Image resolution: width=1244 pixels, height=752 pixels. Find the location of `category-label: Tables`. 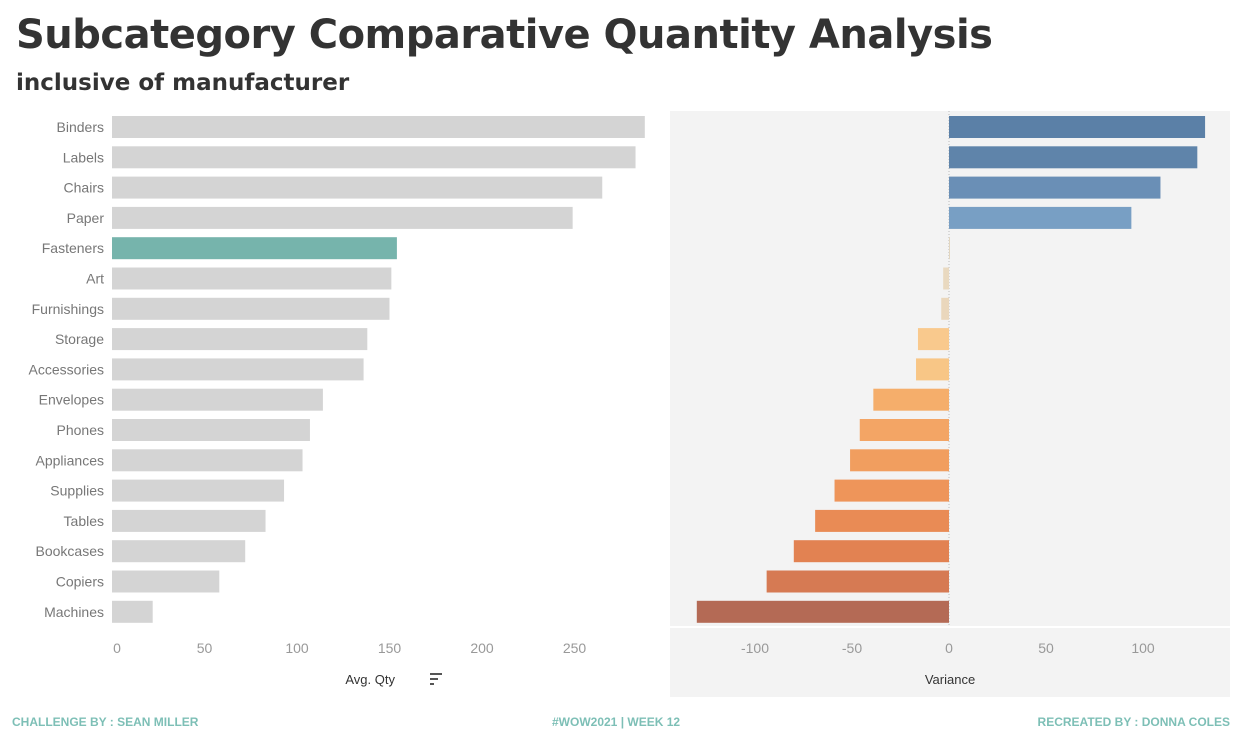

category-label: Tables is located at coordinates (84, 521).